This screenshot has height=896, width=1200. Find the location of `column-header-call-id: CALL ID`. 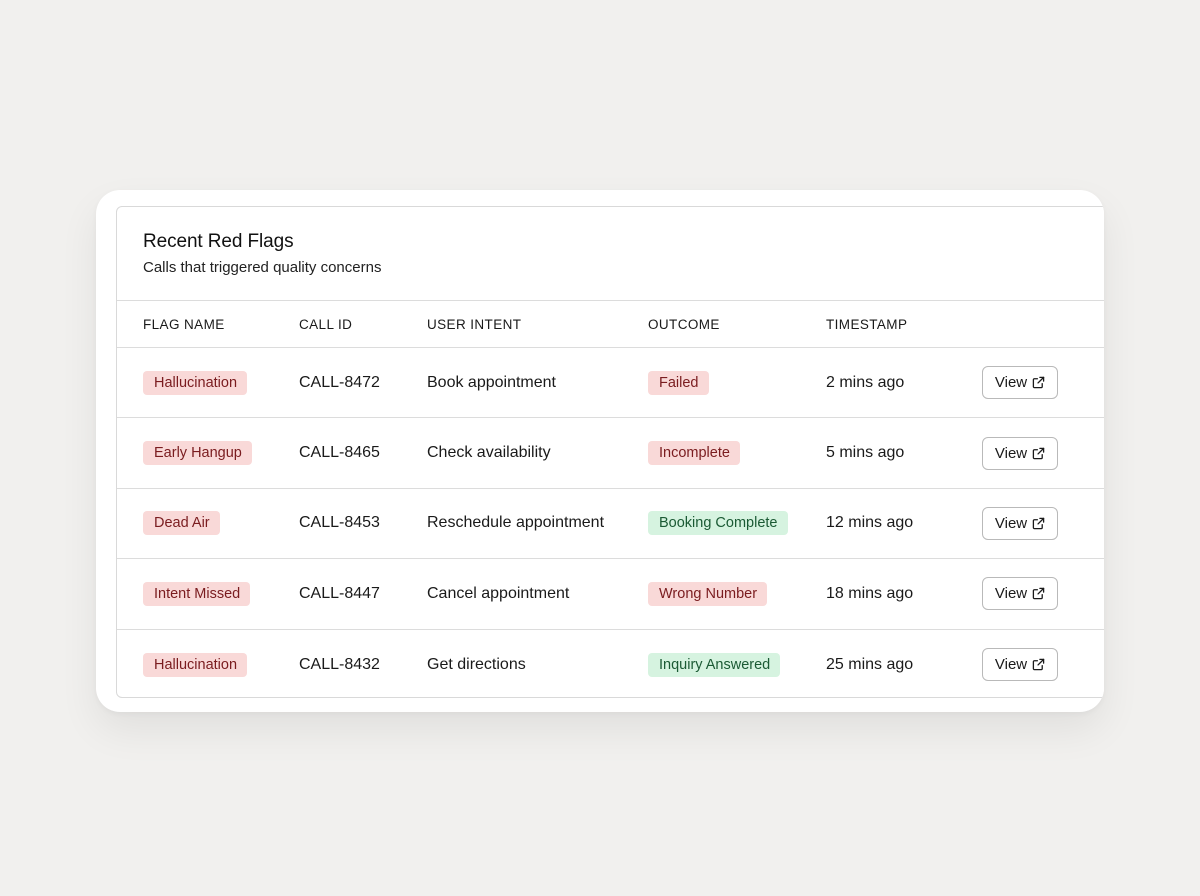

column-header-call-id: CALL ID is located at coordinates (326, 324).